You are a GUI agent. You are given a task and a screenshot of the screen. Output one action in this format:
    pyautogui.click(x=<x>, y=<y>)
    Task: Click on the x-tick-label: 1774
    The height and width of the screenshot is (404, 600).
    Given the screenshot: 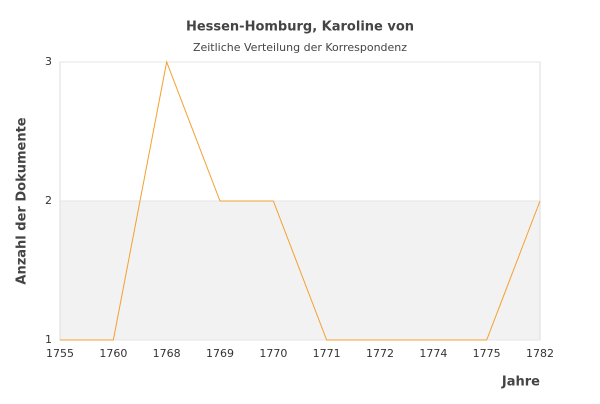 What is the action you would take?
    pyautogui.click(x=433, y=353)
    